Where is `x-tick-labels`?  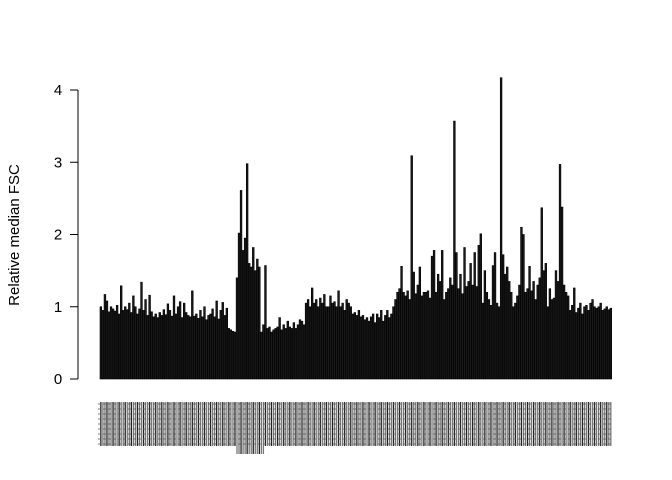 x-tick-labels is located at coordinates (355, 428).